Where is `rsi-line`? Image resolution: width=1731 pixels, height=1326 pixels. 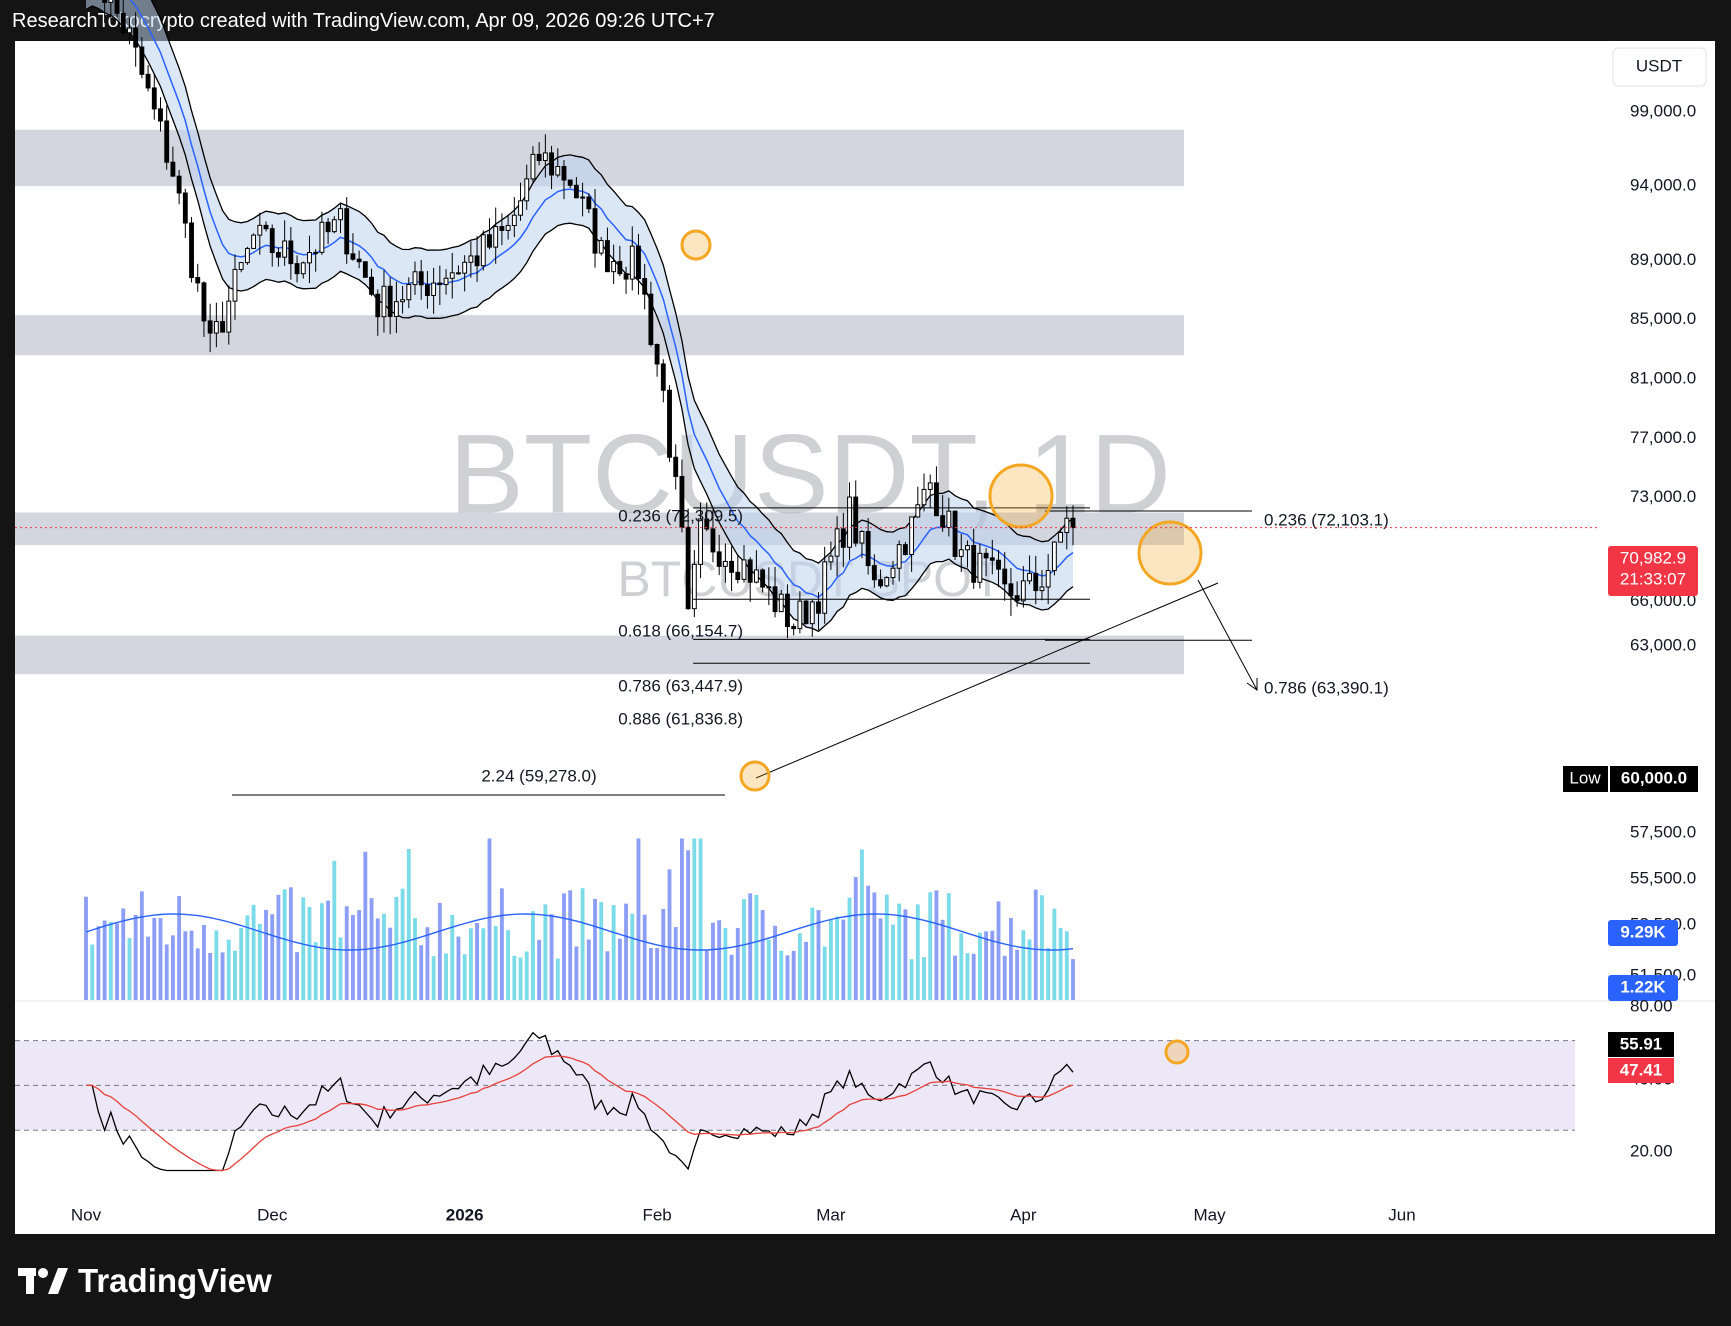 rsi-line is located at coordinates (580, 1101).